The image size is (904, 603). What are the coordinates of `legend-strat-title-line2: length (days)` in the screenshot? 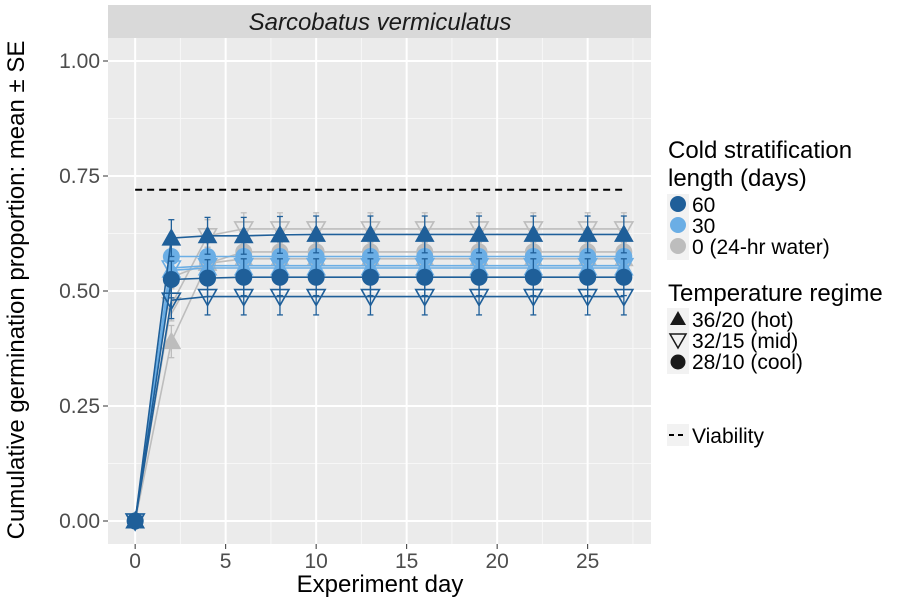 It's located at (737, 178).